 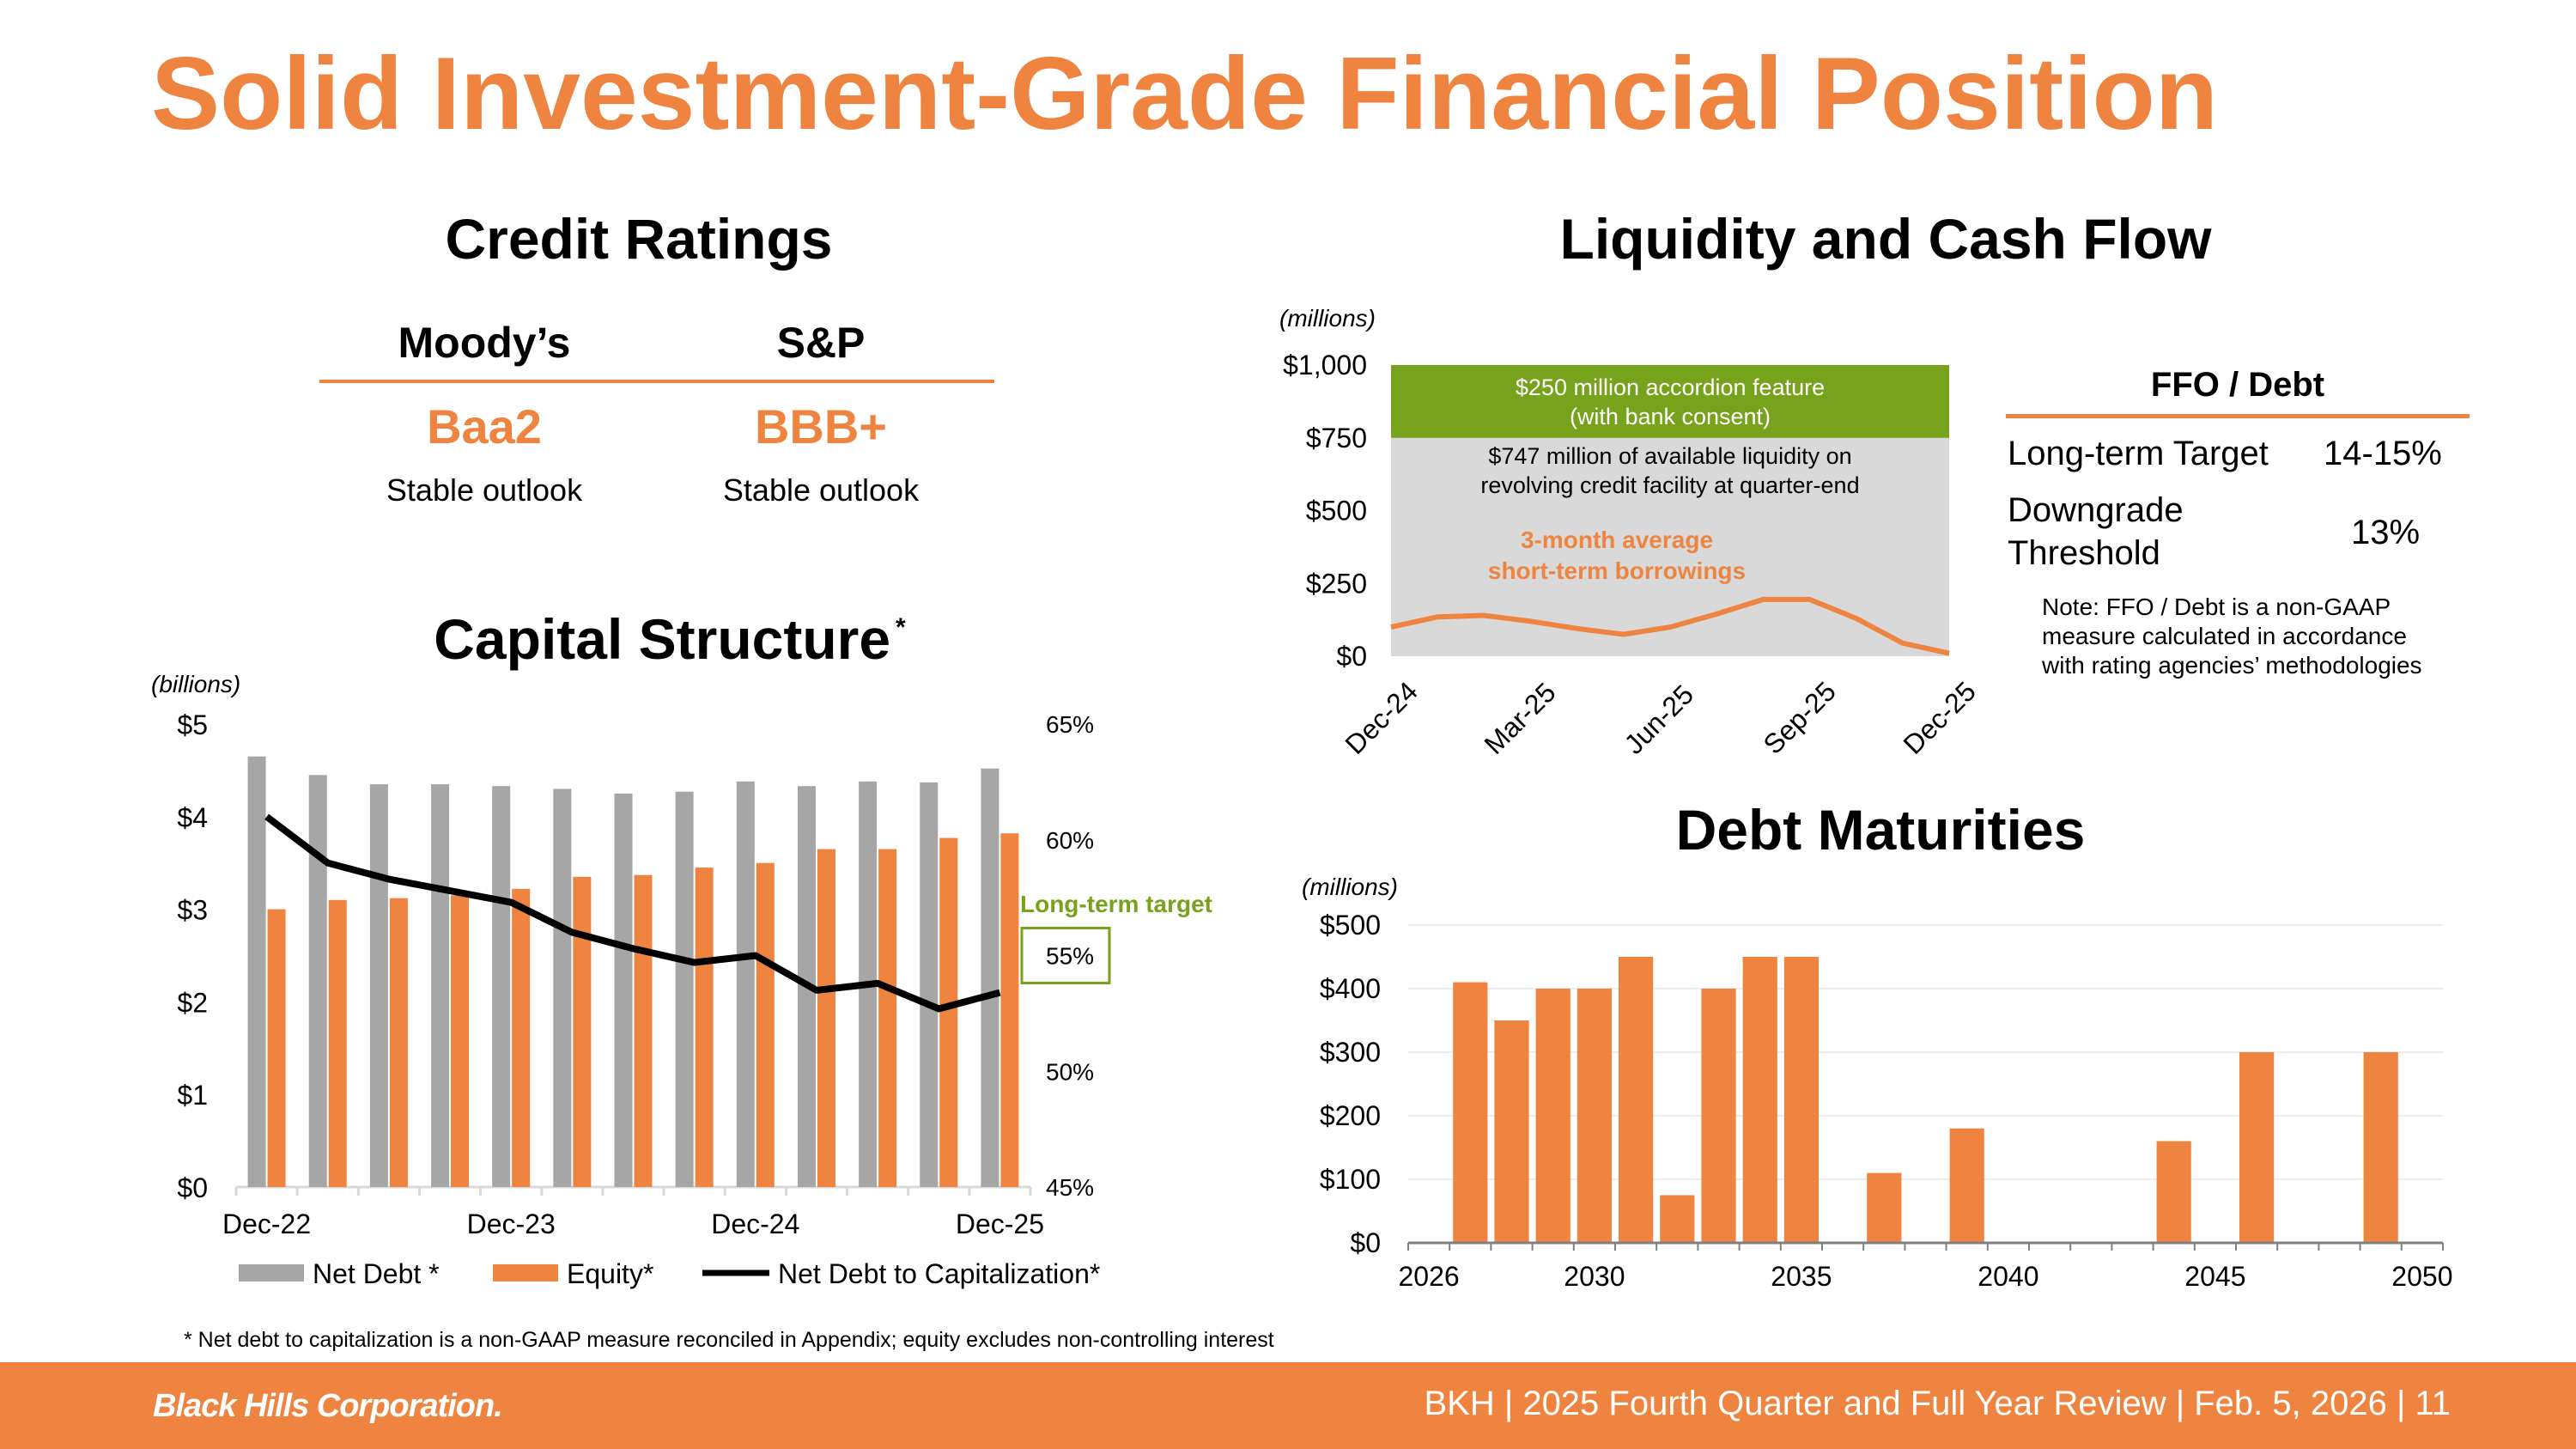 I want to click on debt-y-tick: $0, so click(x=1365, y=1242).